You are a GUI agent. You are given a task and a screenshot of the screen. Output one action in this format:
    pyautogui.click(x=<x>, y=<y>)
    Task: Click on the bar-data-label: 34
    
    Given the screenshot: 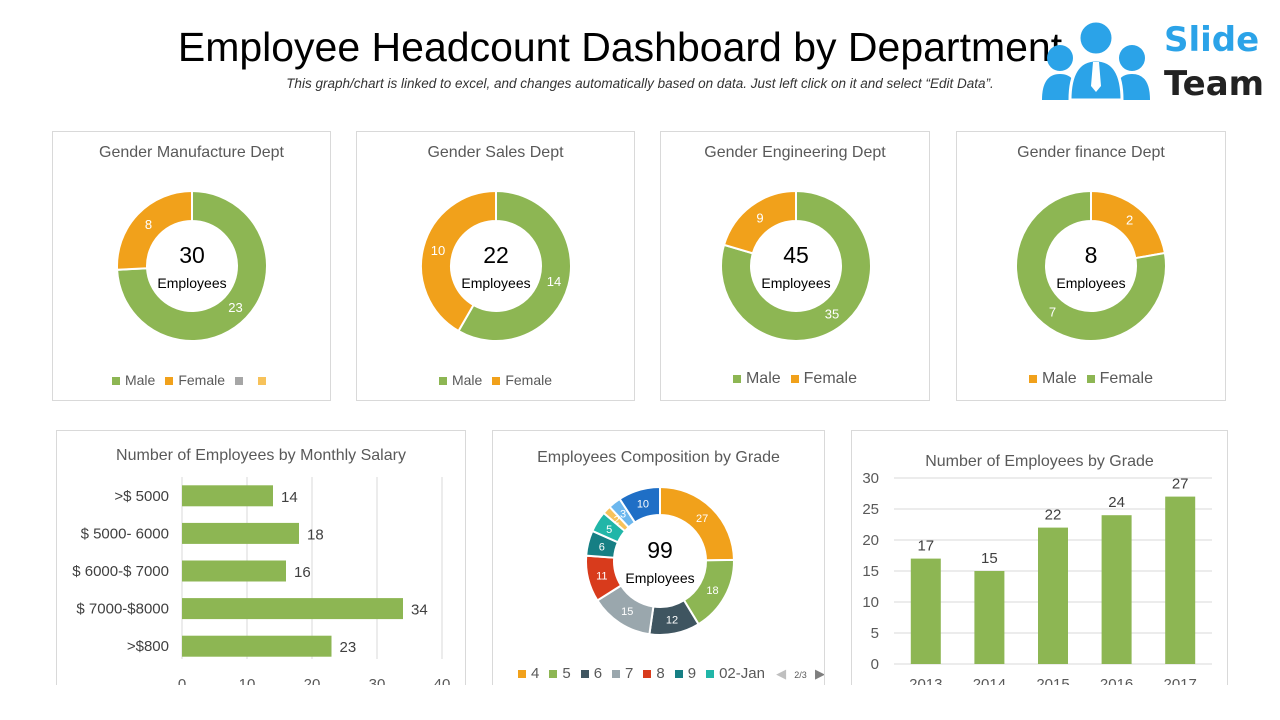 What is the action you would take?
    pyautogui.click(x=419, y=610)
    